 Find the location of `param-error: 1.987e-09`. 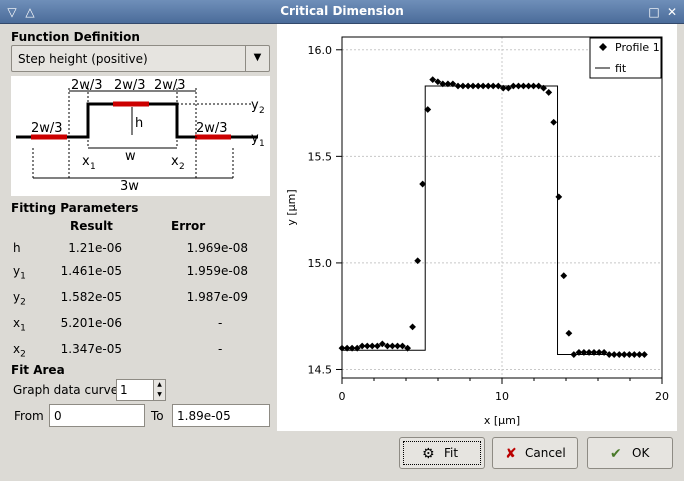

param-error: 1.987e-09 is located at coordinates (217, 297).